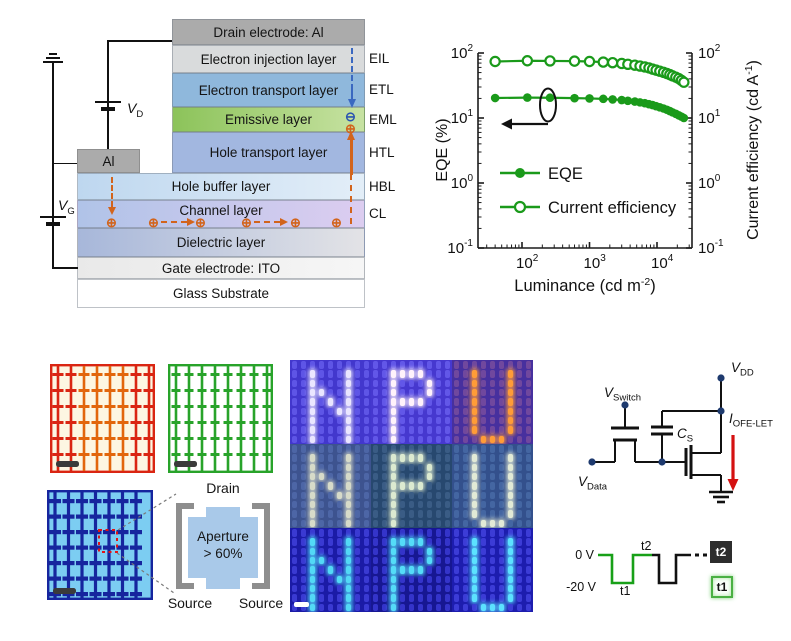 Image resolution: width=791 pixels, height=641 pixels. I want to click on wire-drain-vertical, so click(108, 94).